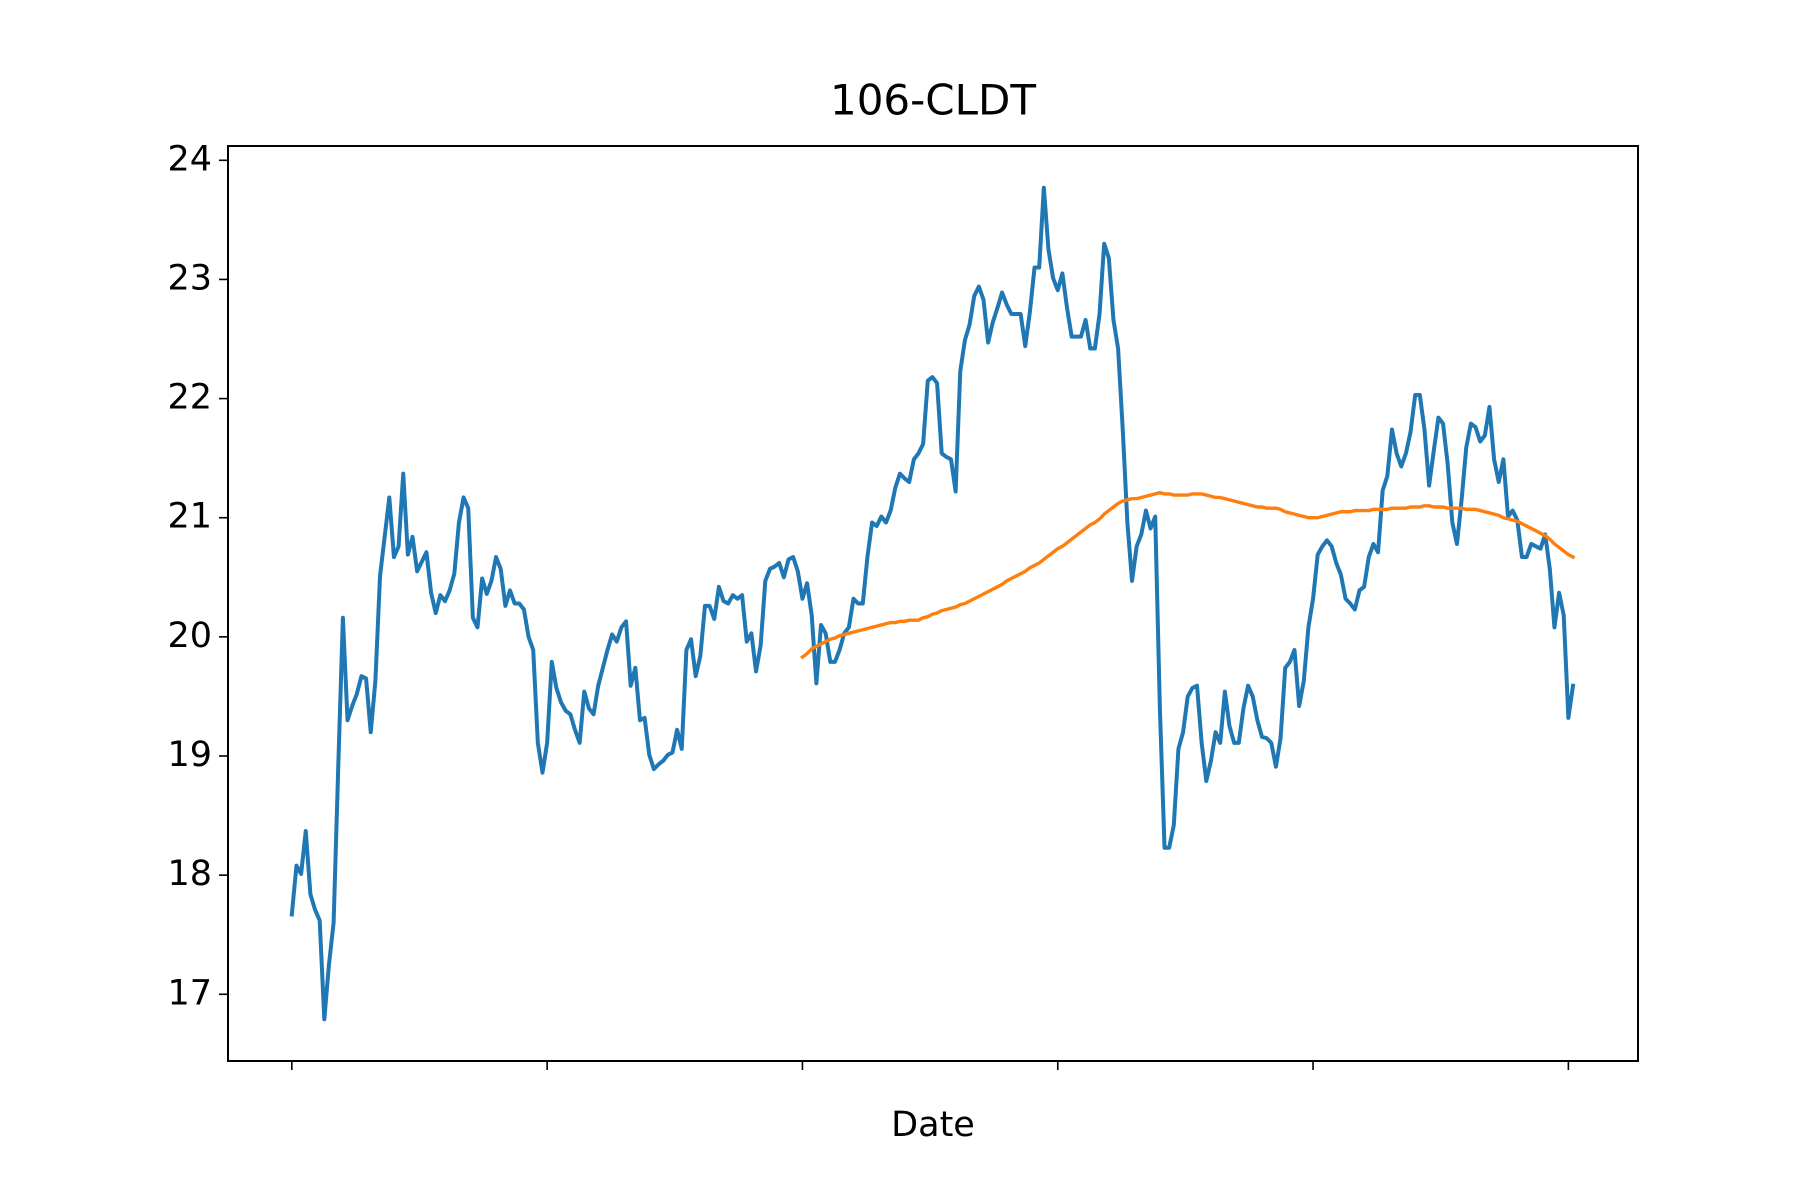 The image size is (1800, 1200). I want to click on y-tick-label: 21, so click(189, 517).